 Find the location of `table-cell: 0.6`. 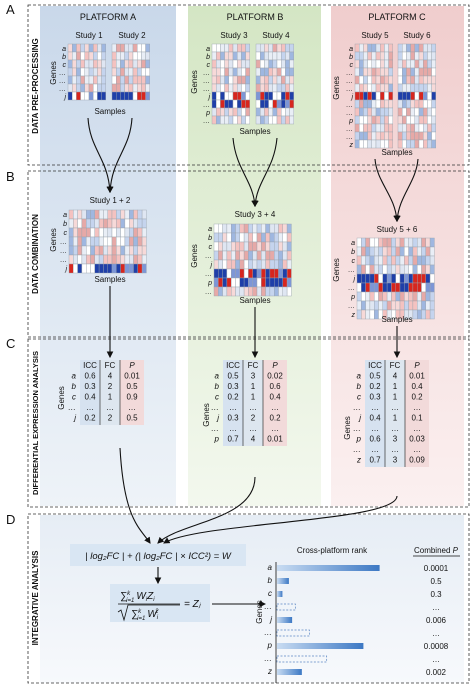

table-cell: 0.6 is located at coordinates (90, 376).